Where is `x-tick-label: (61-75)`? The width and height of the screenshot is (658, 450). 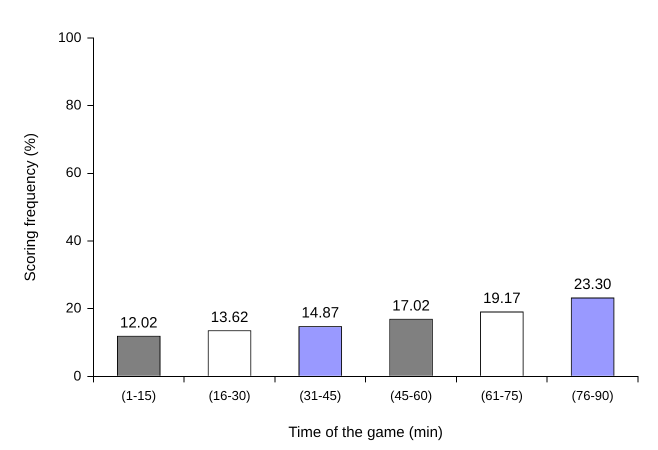 x-tick-label: (61-75) is located at coordinates (501, 395).